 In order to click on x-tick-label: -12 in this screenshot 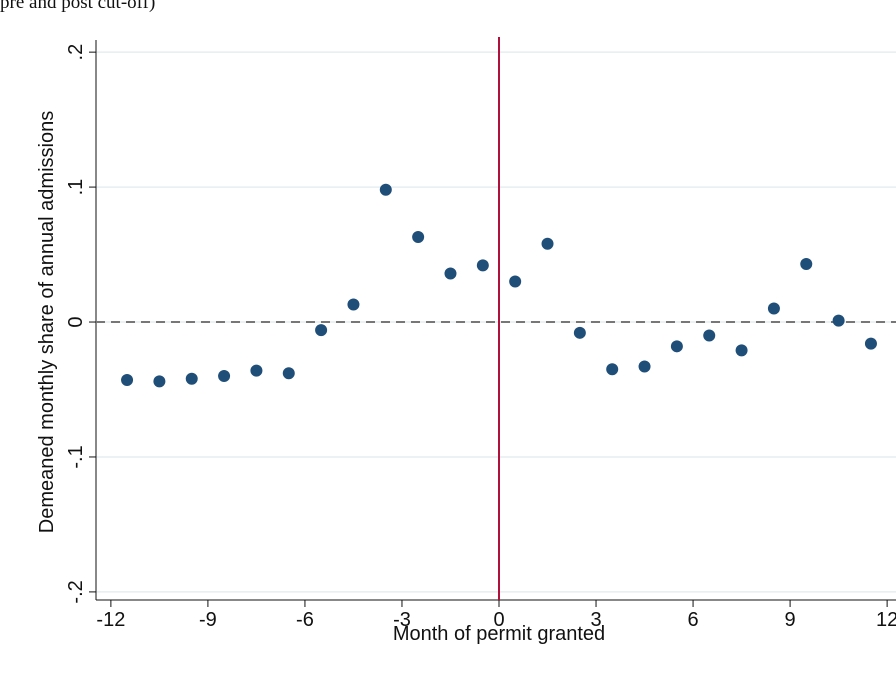, I will do `click(110, 620)`.